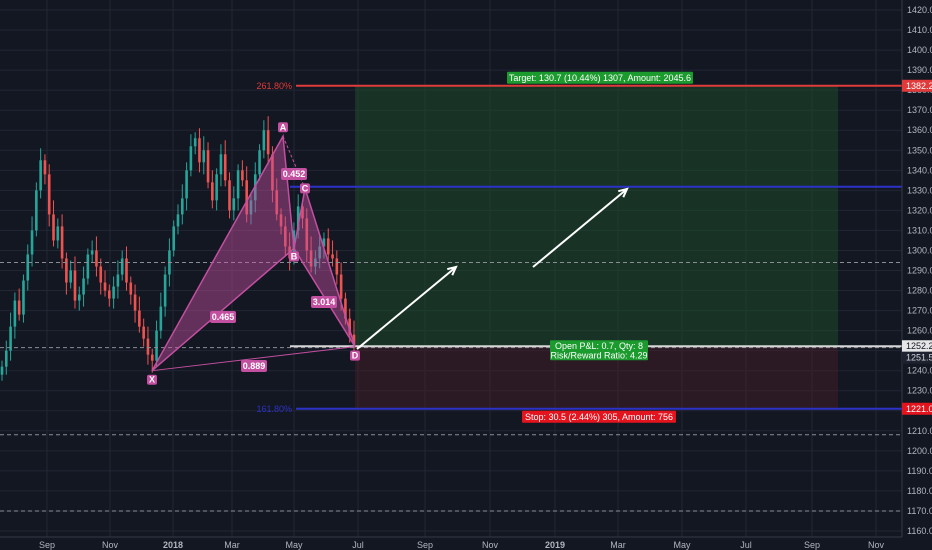 This screenshot has width=932, height=550. What do you see at coordinates (919, 471) in the screenshot?
I see `price-tick: 1190.0` at bounding box center [919, 471].